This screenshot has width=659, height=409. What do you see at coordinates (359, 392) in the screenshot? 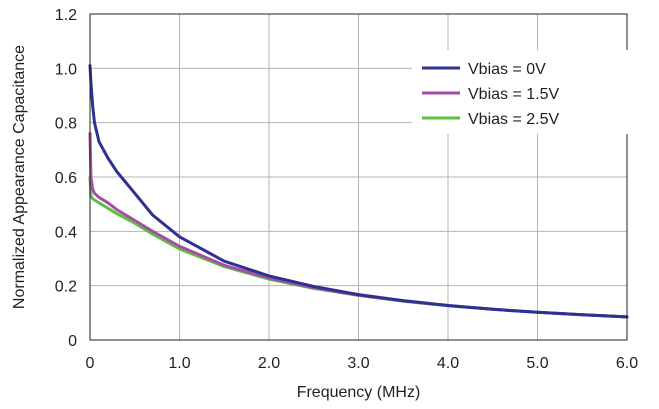
I see `x-axis-label: Frequency (MHz)` at bounding box center [359, 392].